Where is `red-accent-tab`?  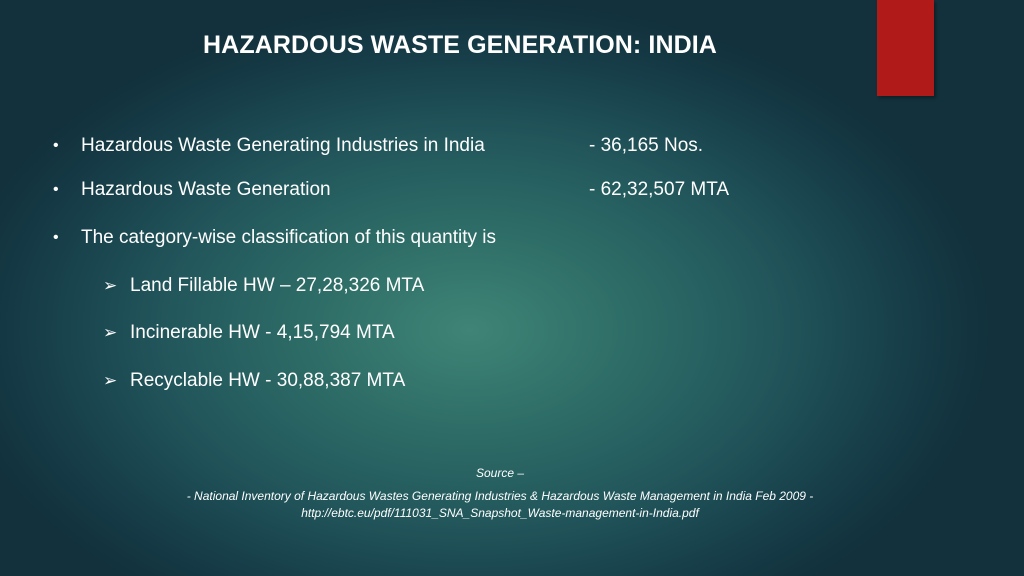
red-accent-tab is located at coordinates (905, 48).